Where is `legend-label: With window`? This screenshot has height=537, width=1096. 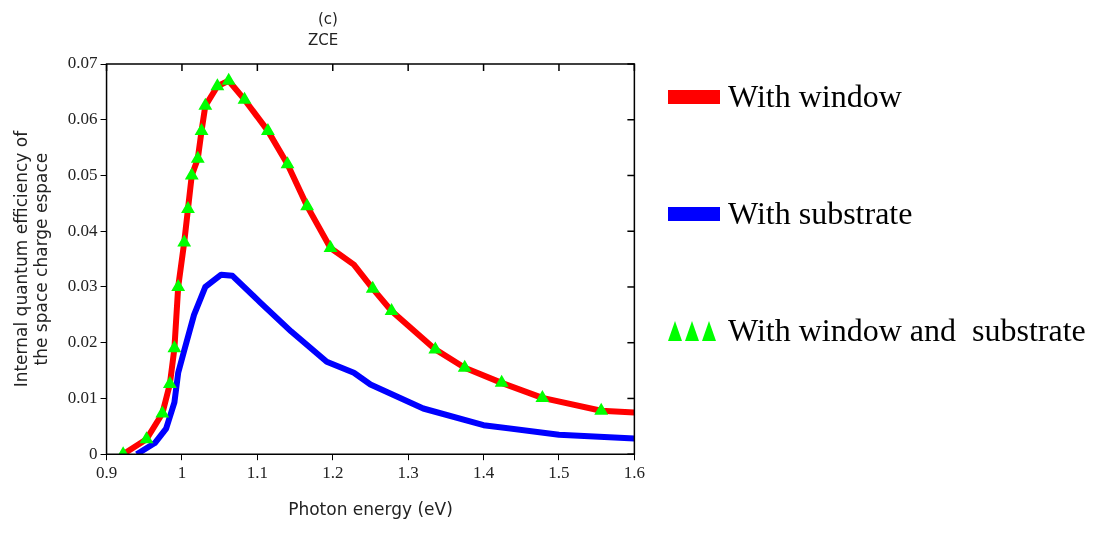
legend-label: With window is located at coordinates (815, 96).